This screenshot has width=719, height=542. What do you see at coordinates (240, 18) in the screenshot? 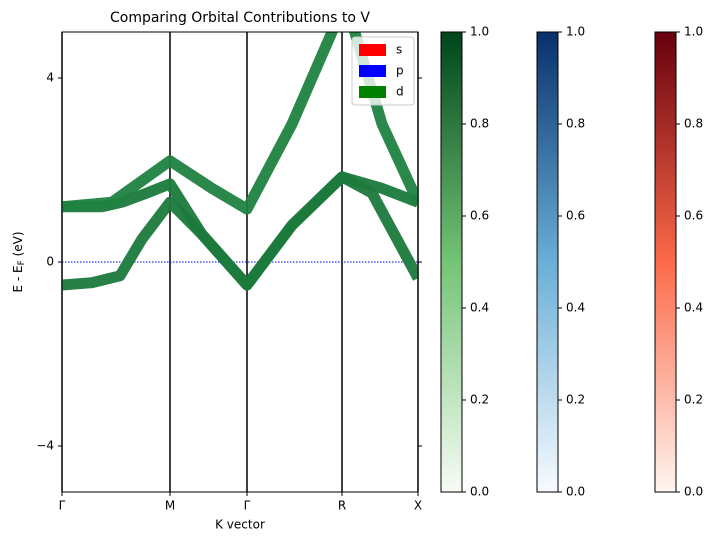
I see `chart-title: Comparing Orbital Contributions to V` at bounding box center [240, 18].